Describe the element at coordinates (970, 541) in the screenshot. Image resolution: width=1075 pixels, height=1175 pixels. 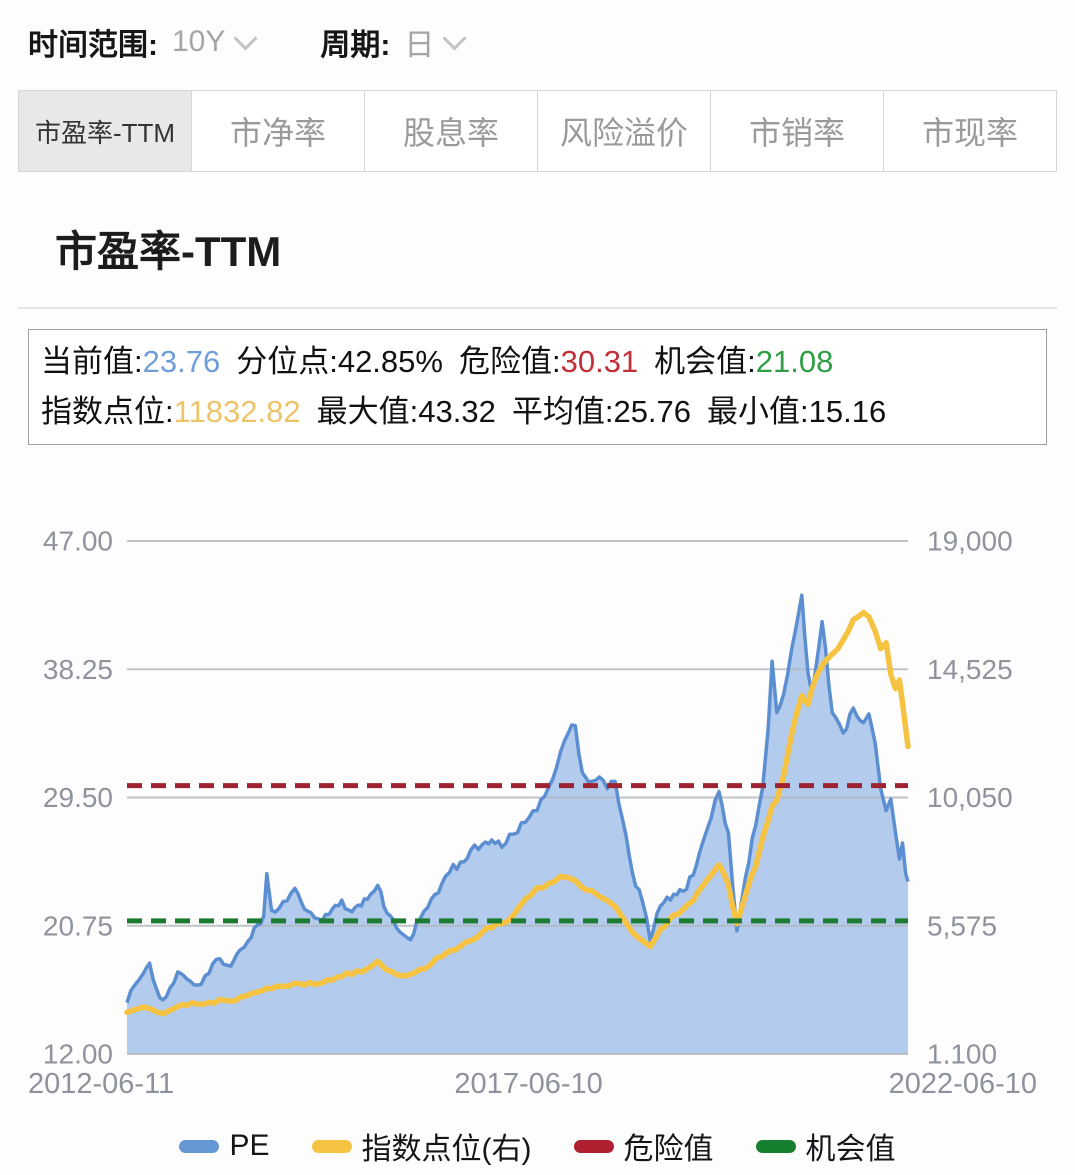
I see `right-axis-tick: 19,000` at that location.